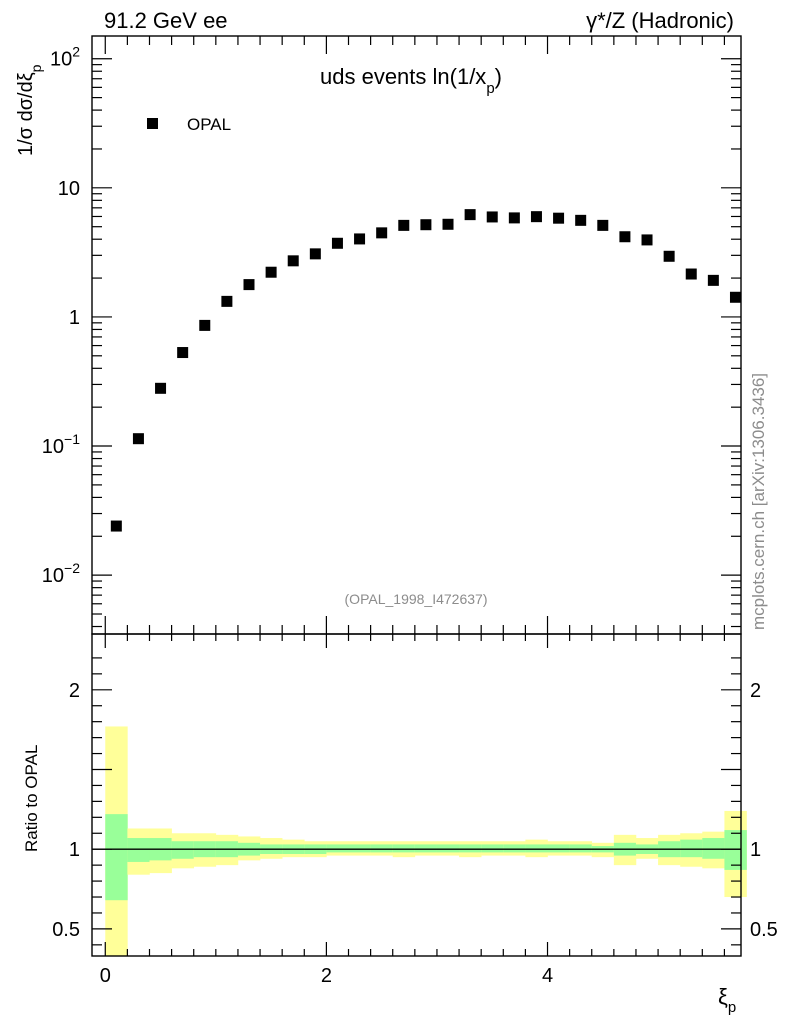 The height and width of the screenshot is (1024, 786). What do you see at coordinates (105, 976) in the screenshot?
I see `x-tick-label: 0` at bounding box center [105, 976].